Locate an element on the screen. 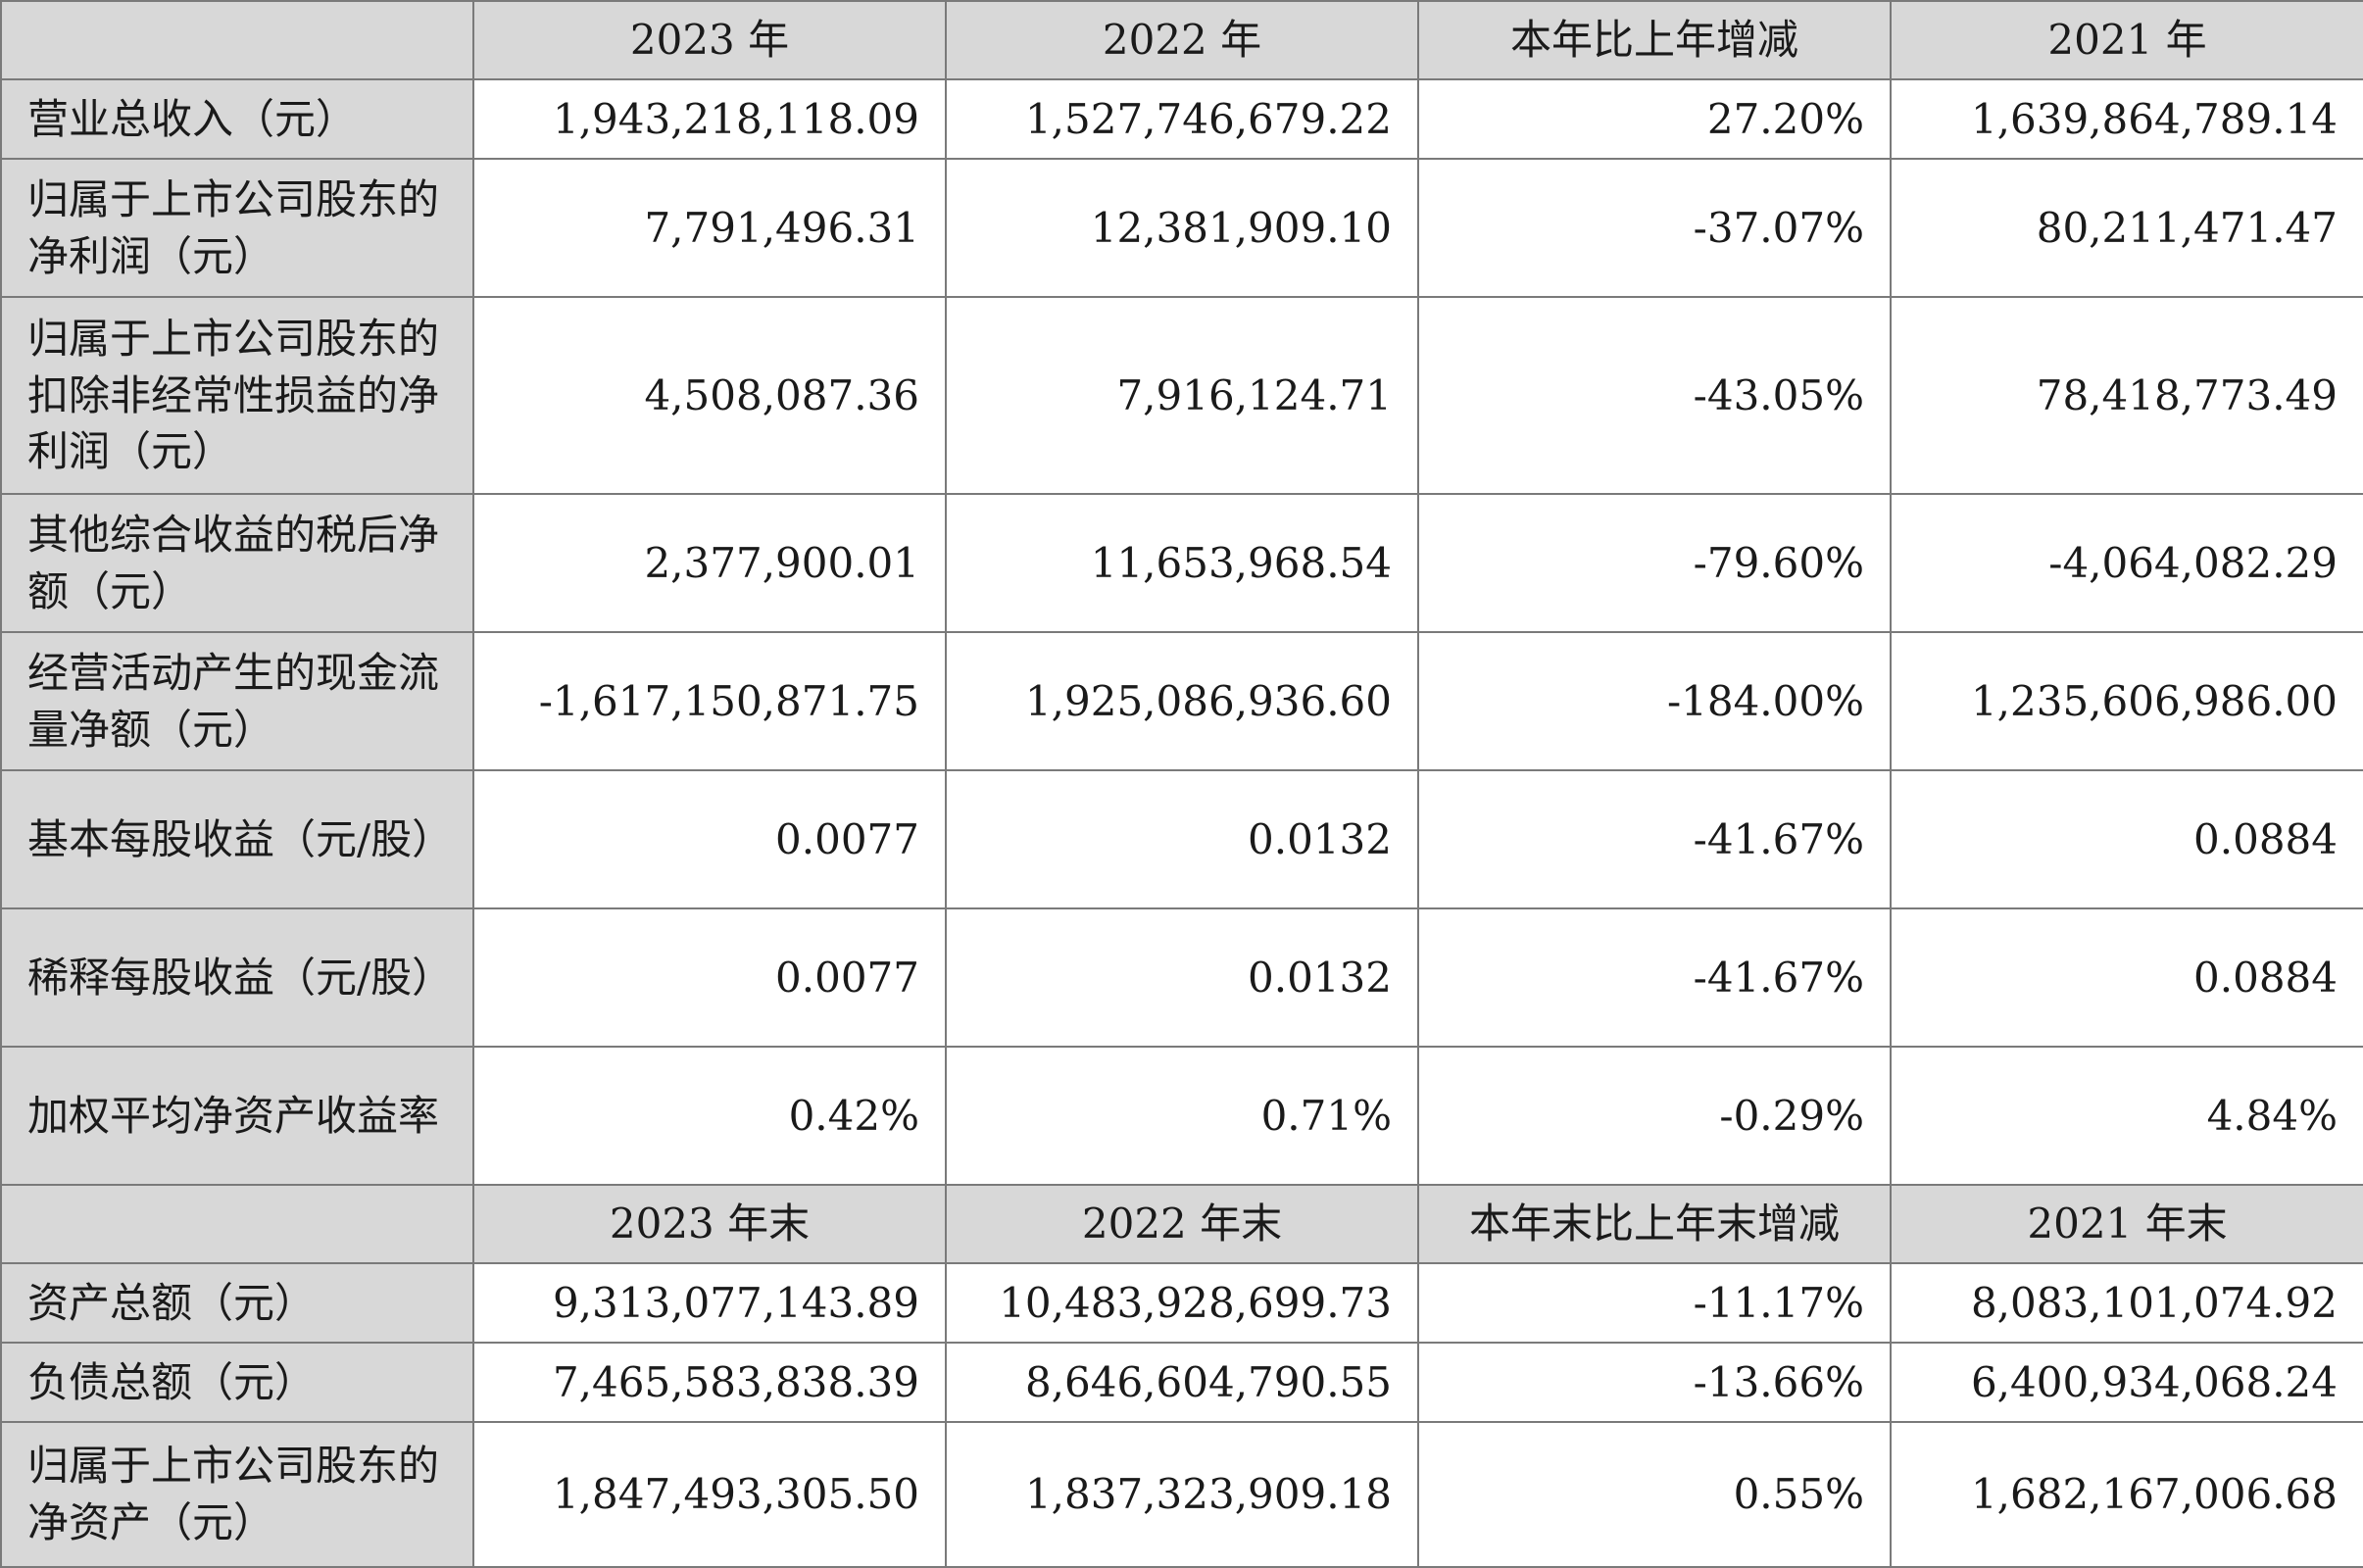 This screenshot has height=1568, width=2363. table-cell: 1,847,493,305.50 is located at coordinates (709, 1494).